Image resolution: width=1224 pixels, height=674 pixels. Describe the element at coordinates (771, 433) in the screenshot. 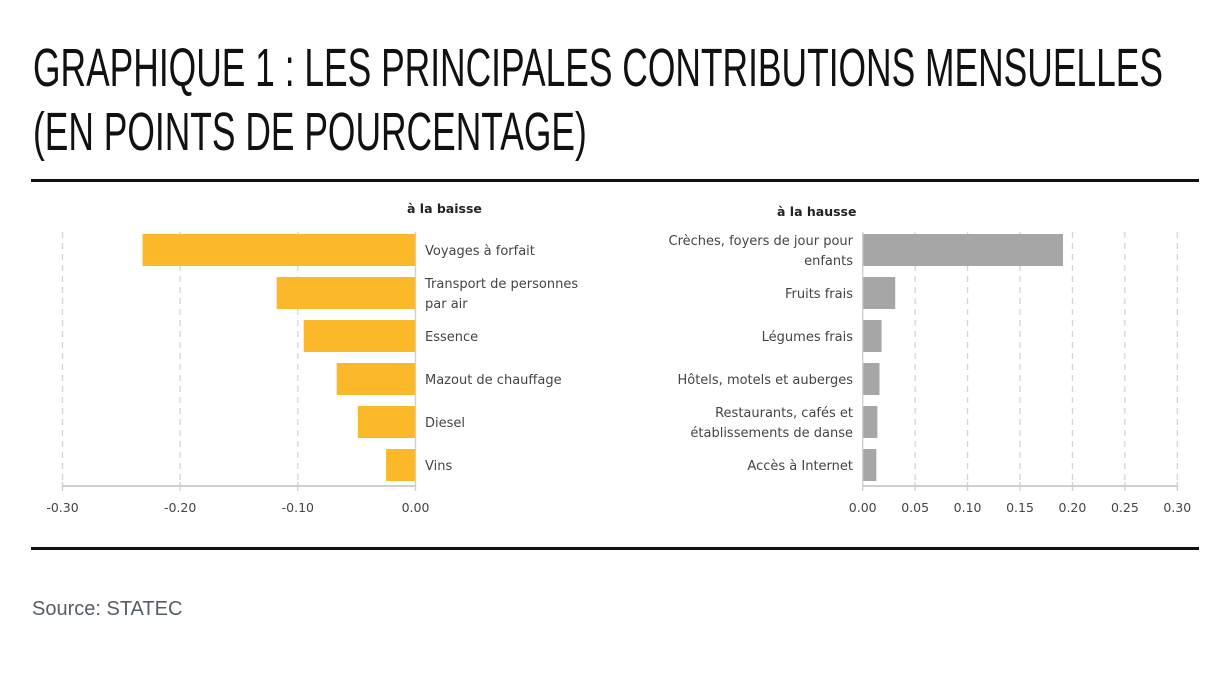

I see `category-label: établissements de danse` at that location.